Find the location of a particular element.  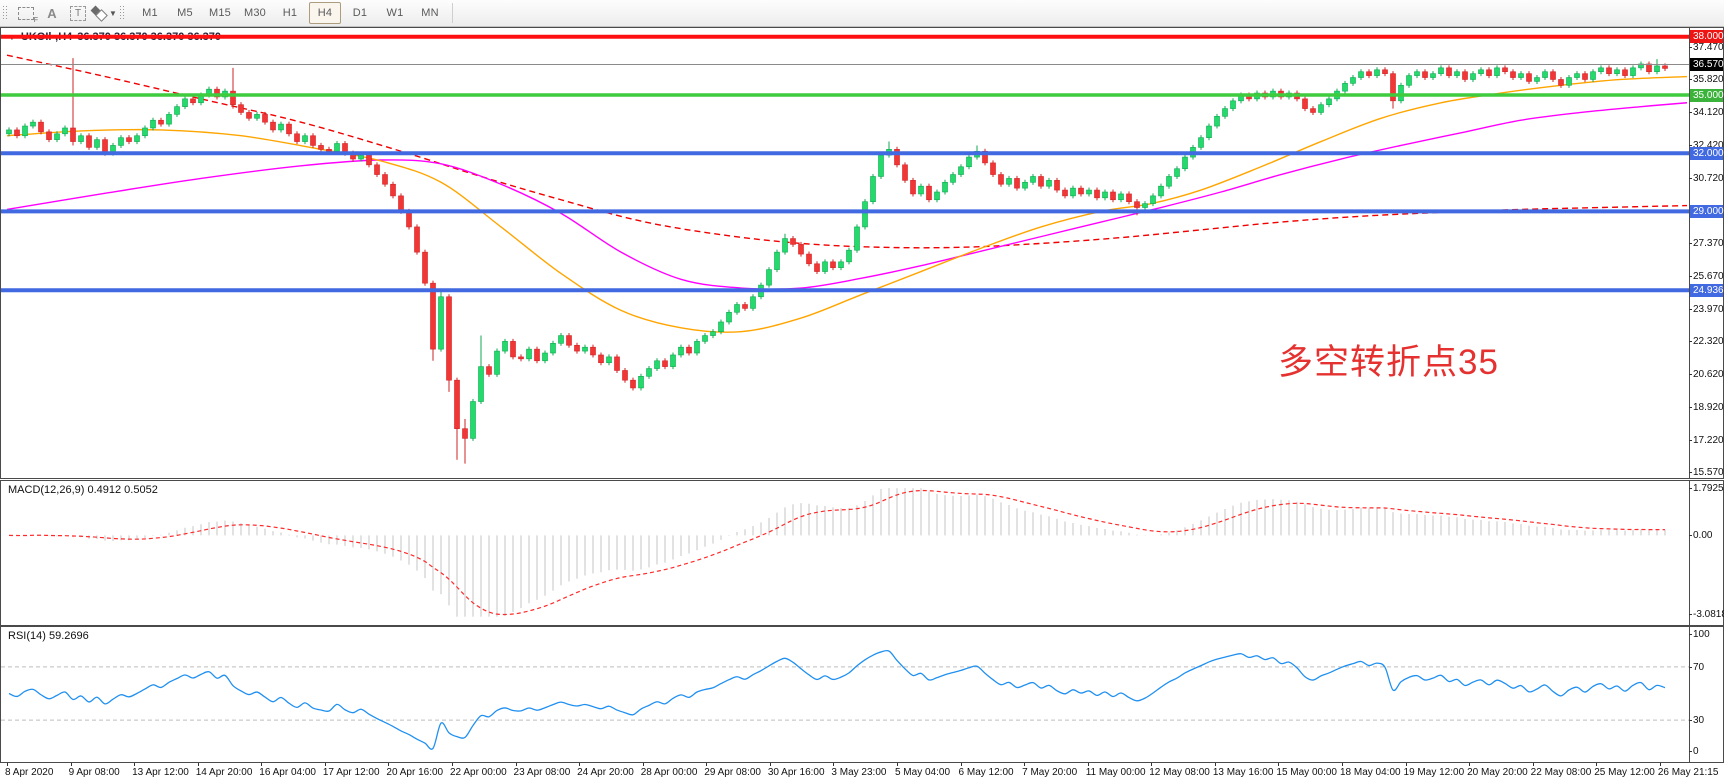

timeframe-button-M30: M30 is located at coordinates (255, 13).